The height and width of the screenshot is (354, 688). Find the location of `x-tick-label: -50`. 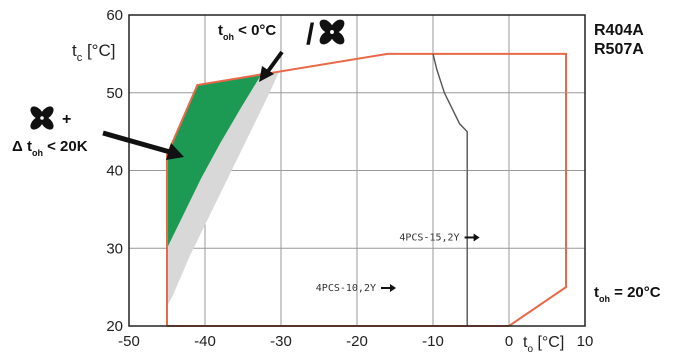

x-tick-label: -50 is located at coordinates (129, 341).